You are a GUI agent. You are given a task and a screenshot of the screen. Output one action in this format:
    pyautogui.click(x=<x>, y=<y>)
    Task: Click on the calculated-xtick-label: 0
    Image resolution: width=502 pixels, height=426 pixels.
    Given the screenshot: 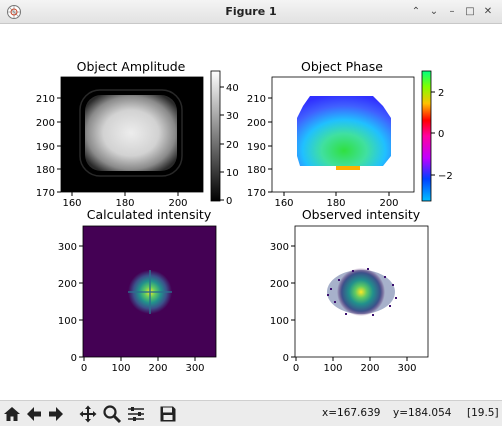 What is the action you would take?
    pyautogui.click(x=84, y=368)
    